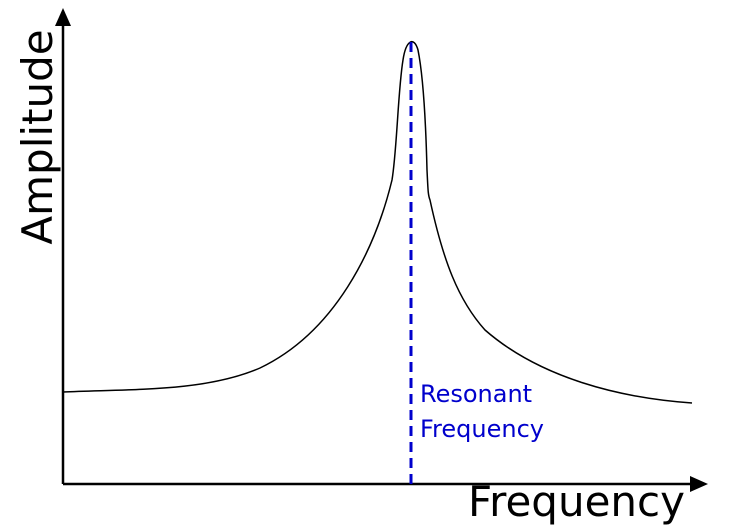 The height and width of the screenshot is (532, 750). Describe the element at coordinates (63, 17) in the screenshot. I see `y-axis-arrowhead` at that location.